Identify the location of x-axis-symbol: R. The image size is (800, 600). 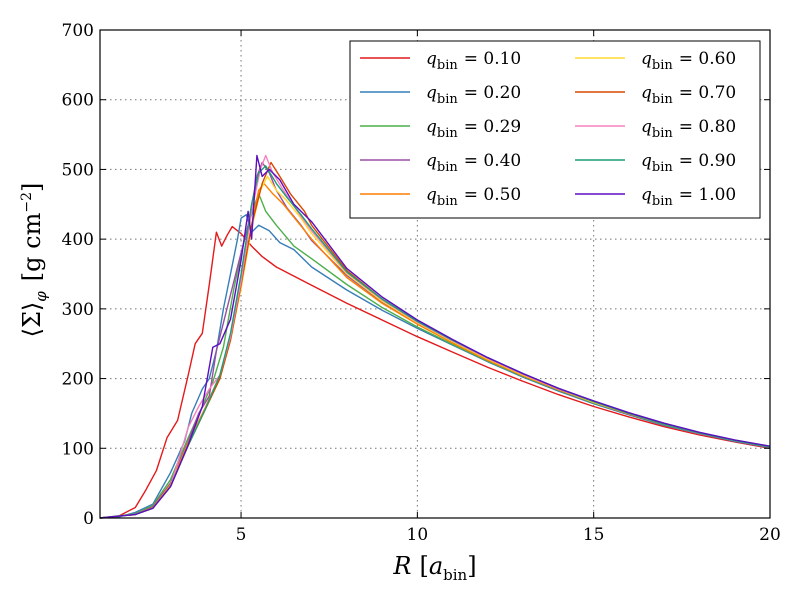
(401, 566).